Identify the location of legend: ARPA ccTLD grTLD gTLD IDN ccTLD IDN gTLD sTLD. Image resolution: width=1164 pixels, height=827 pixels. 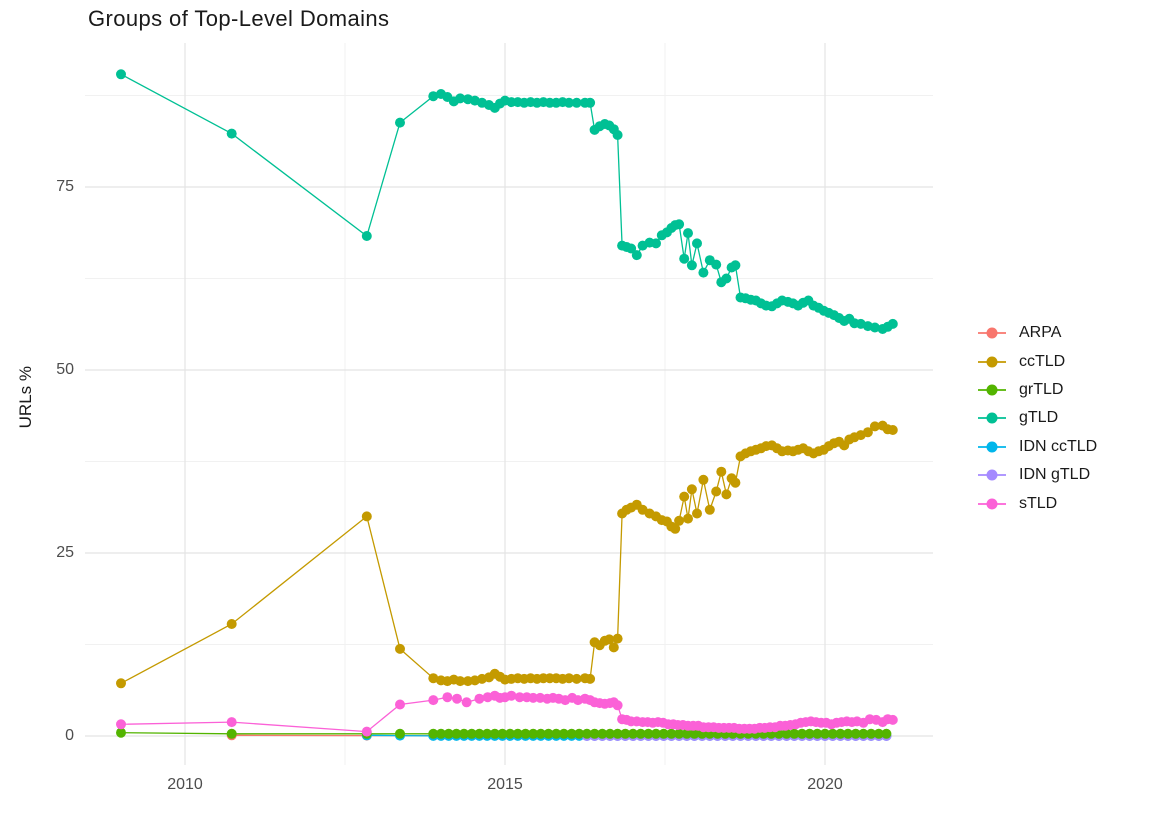
(1037, 418).